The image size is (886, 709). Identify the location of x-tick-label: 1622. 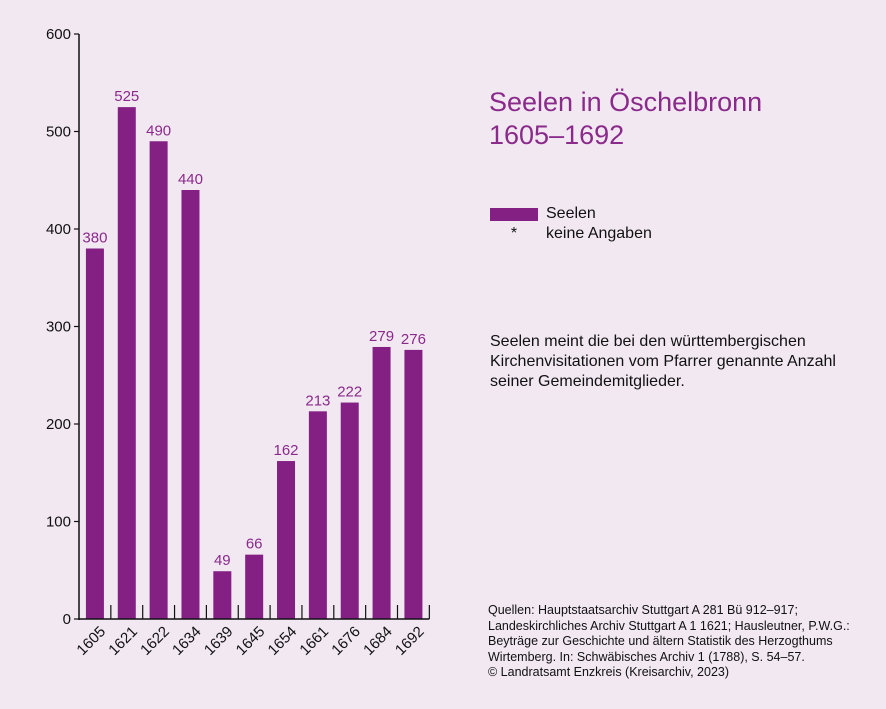
(155, 641).